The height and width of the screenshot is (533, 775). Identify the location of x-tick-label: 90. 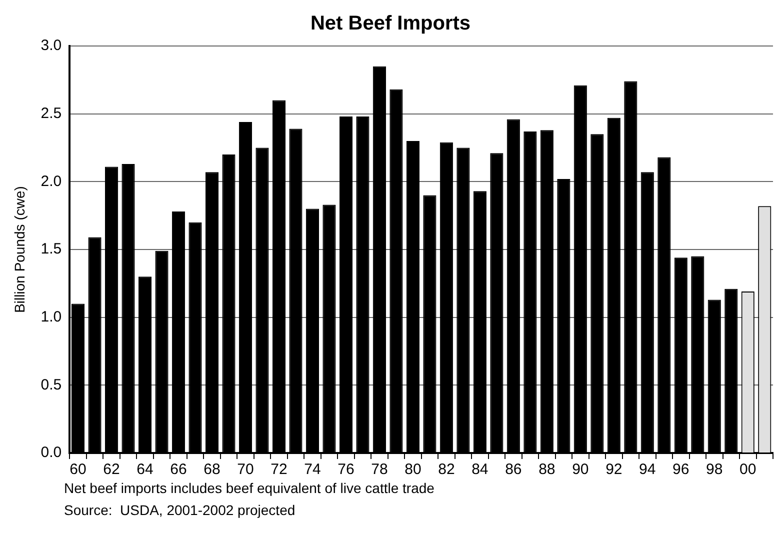
(580, 469).